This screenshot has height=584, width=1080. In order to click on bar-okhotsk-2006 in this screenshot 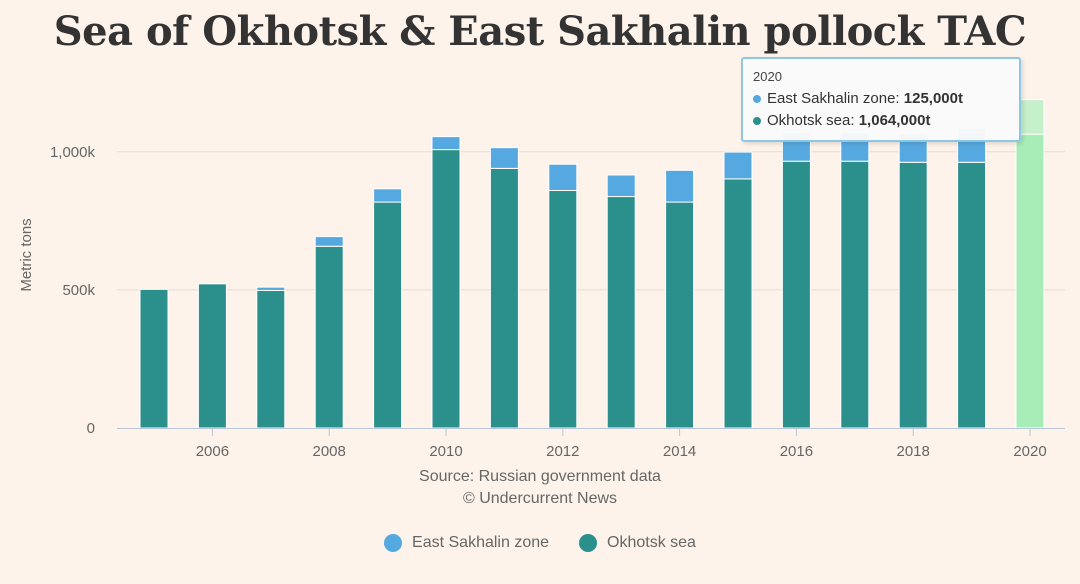, I will do `click(212, 356)`.